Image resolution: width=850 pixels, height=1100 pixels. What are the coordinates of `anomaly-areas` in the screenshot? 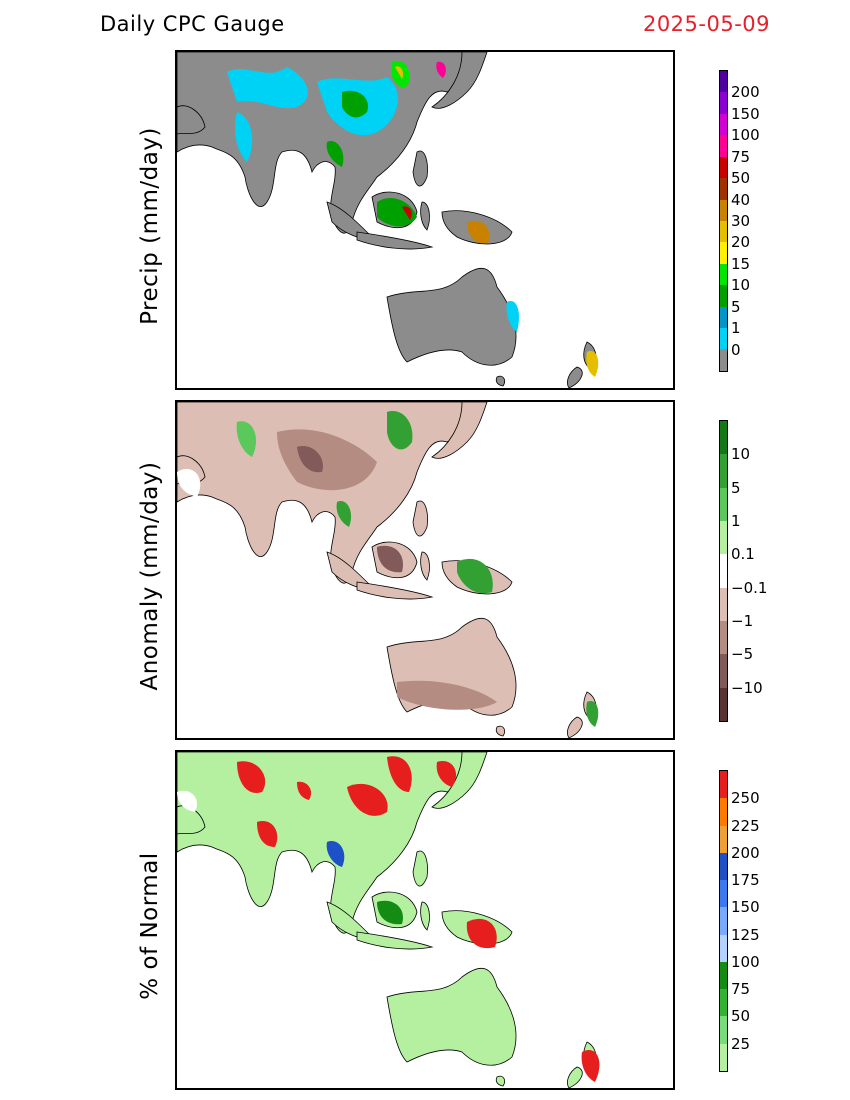 It's located at (388, 569).